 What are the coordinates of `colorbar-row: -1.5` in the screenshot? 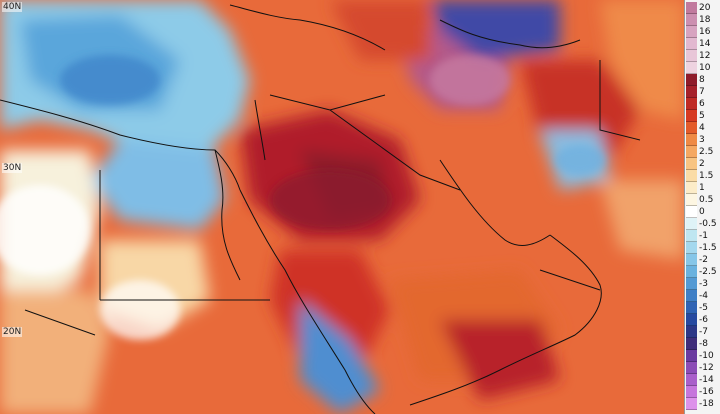 It's located at (702, 248).